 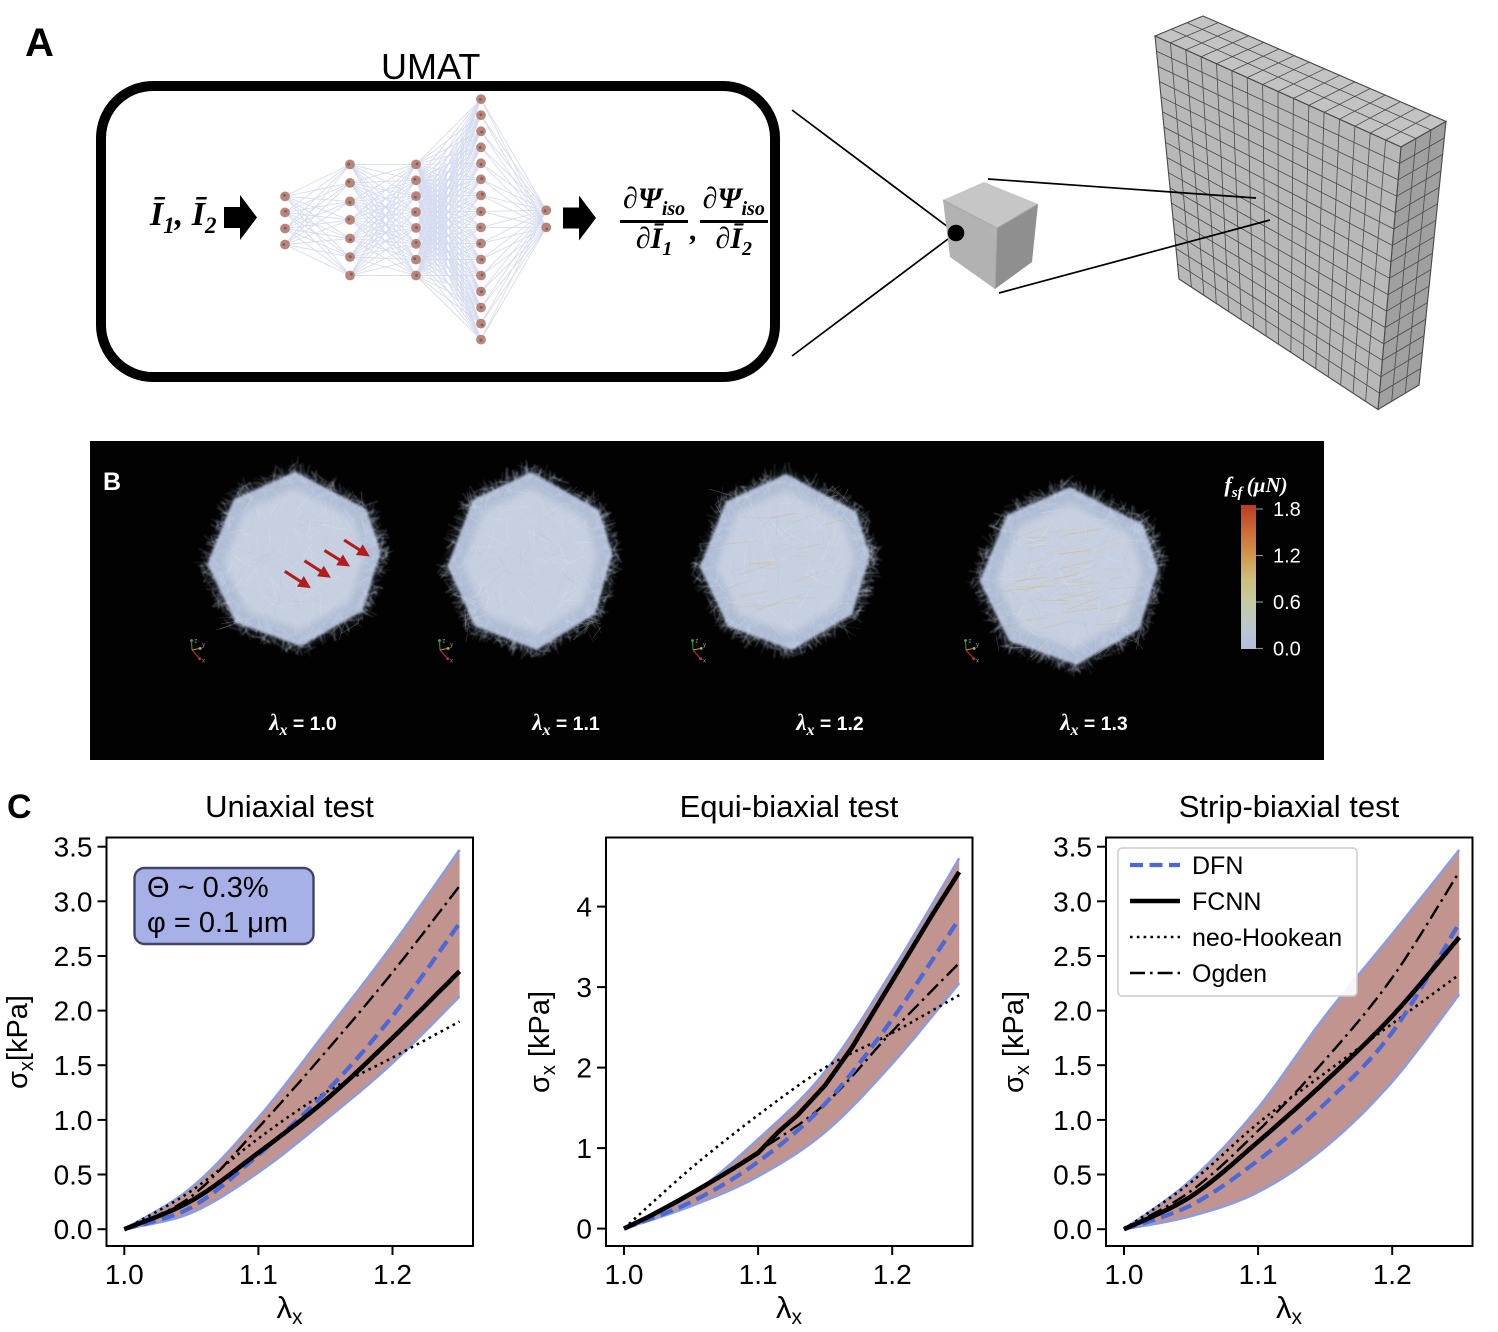 What do you see at coordinates (289, 806) in the screenshot?
I see `svg-text: Uniaxial test` at bounding box center [289, 806].